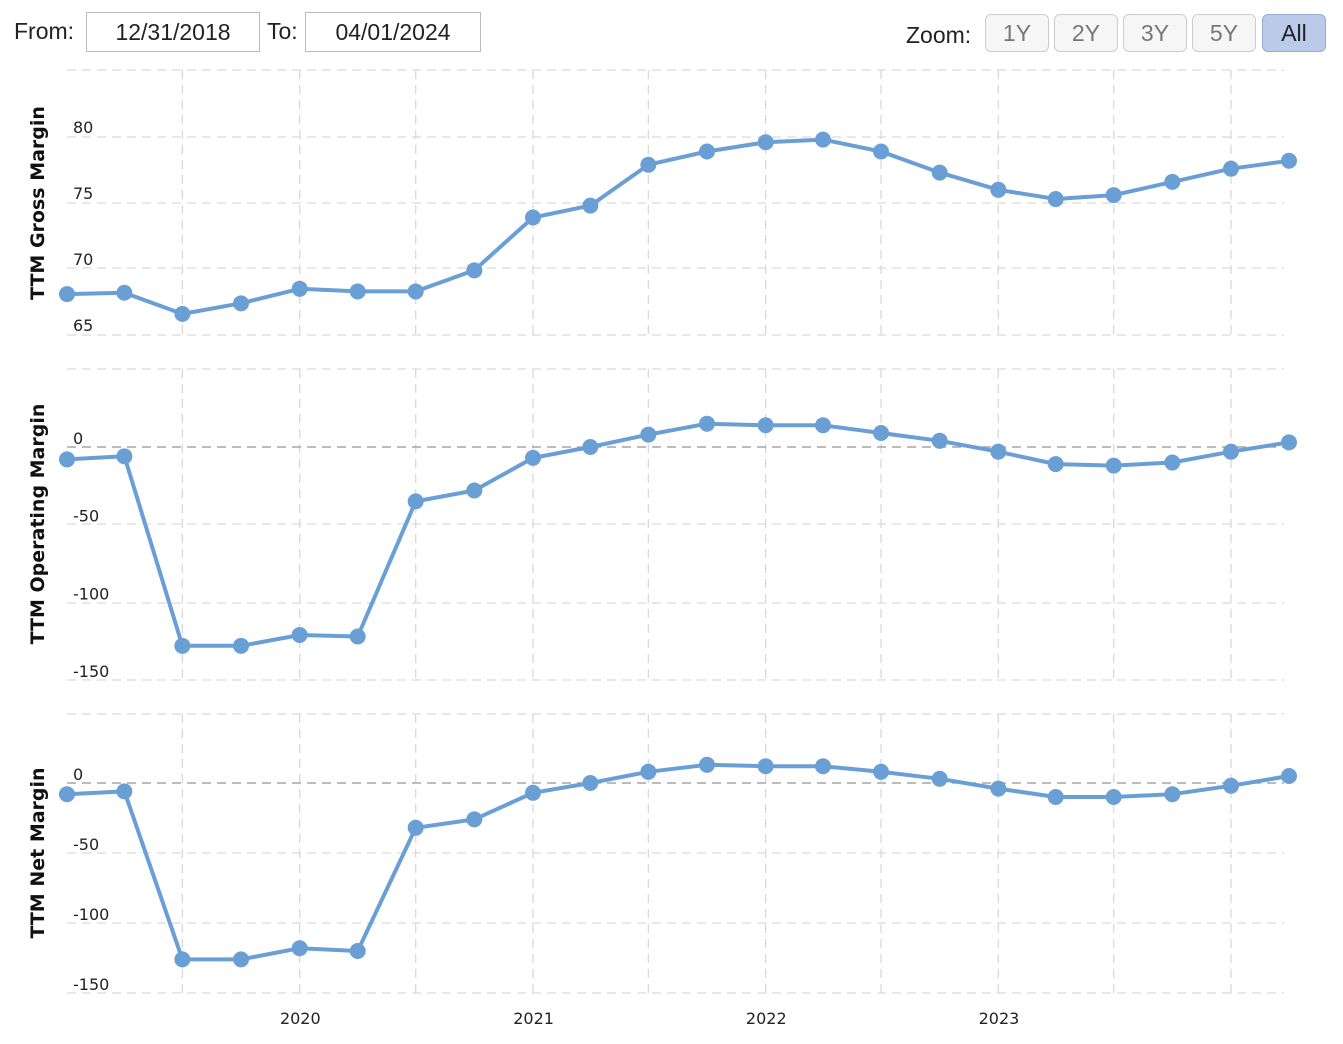 The image size is (1343, 1044). Describe the element at coordinates (38, 203) in the screenshot. I see `y-axis-title: TTM Gross Margin` at that location.